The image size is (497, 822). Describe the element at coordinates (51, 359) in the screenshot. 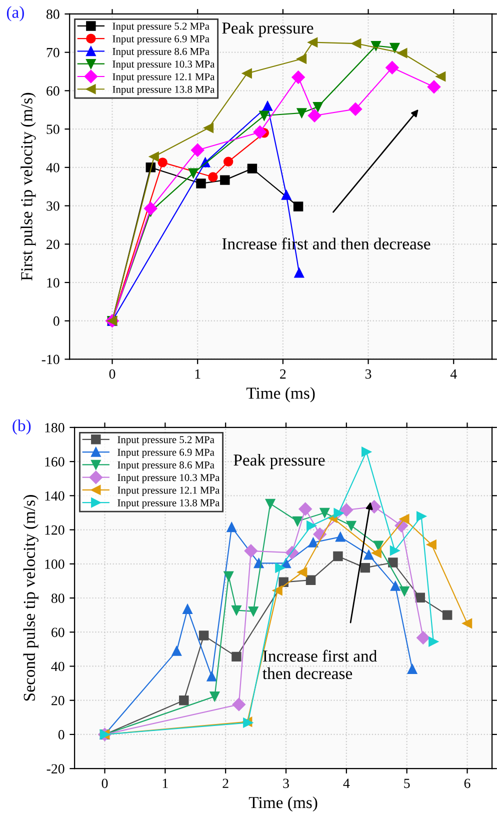

I see `y-tick-label: -10` at that location.